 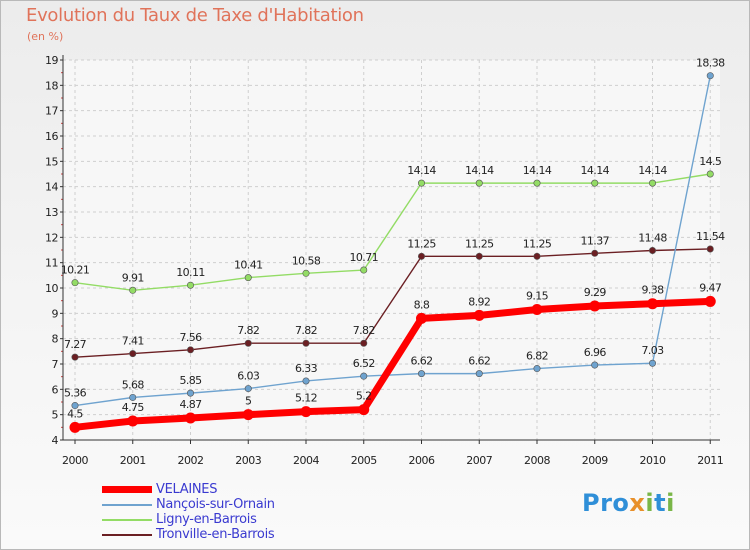 I want to click on data-label-velaines: 8.8, so click(x=422, y=304).